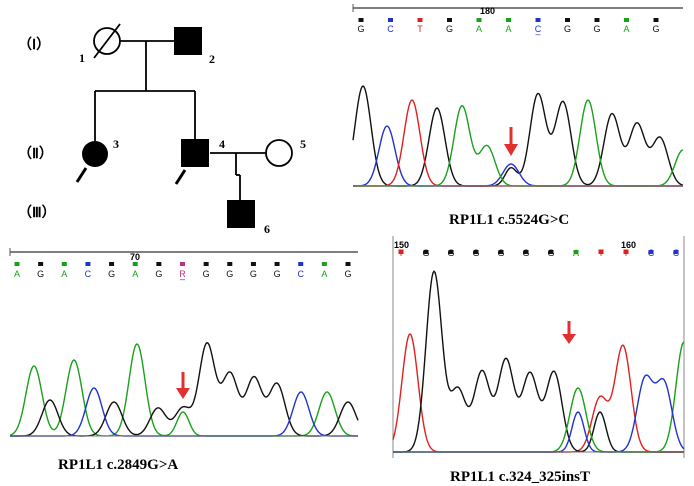 The height and width of the screenshot is (486, 694). Describe the element at coordinates (401, 245) in the screenshot. I see `panel-3-position-label-left: 150` at that location.